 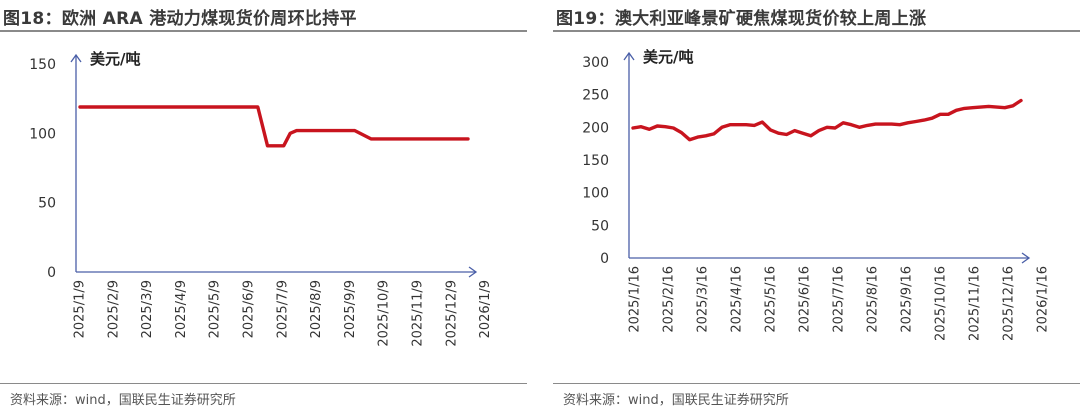 What do you see at coordinates (595, 63) in the screenshot?
I see `y-tick-label: 300` at bounding box center [595, 63].